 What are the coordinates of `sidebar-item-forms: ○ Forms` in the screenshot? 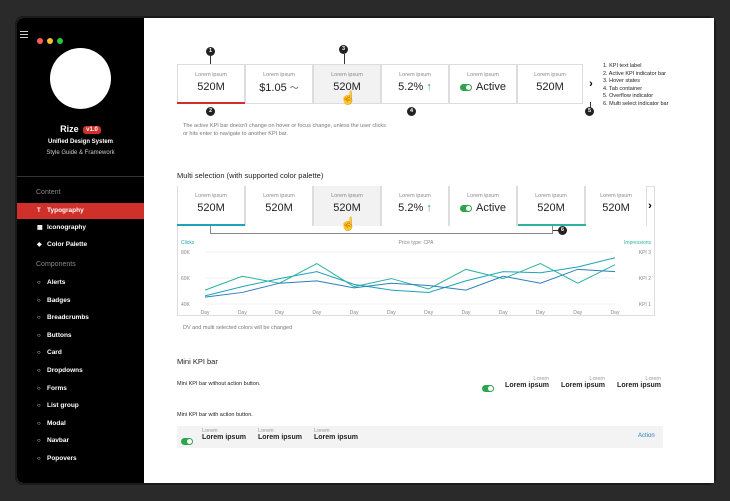 It's located at (80, 389).